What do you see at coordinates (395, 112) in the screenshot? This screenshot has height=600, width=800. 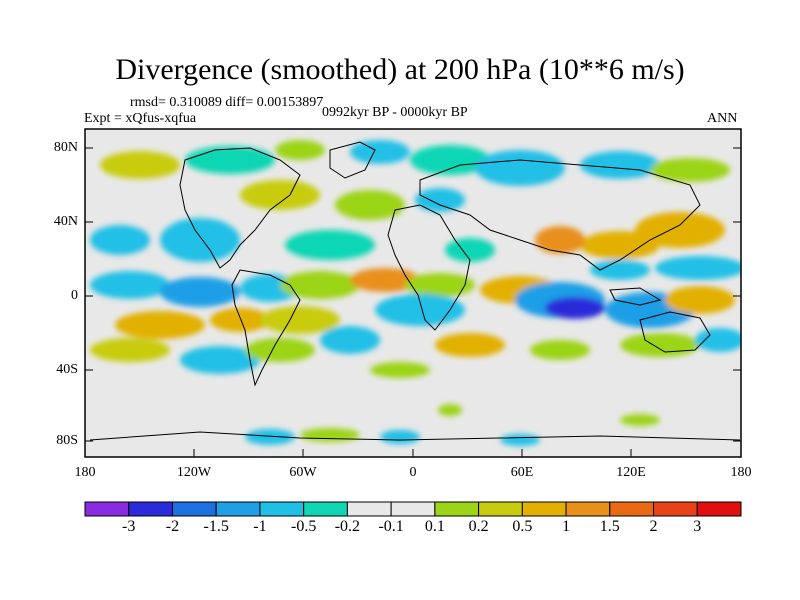 I see `period-label: 0992kyr BP - 0000kyr BP` at bounding box center [395, 112].